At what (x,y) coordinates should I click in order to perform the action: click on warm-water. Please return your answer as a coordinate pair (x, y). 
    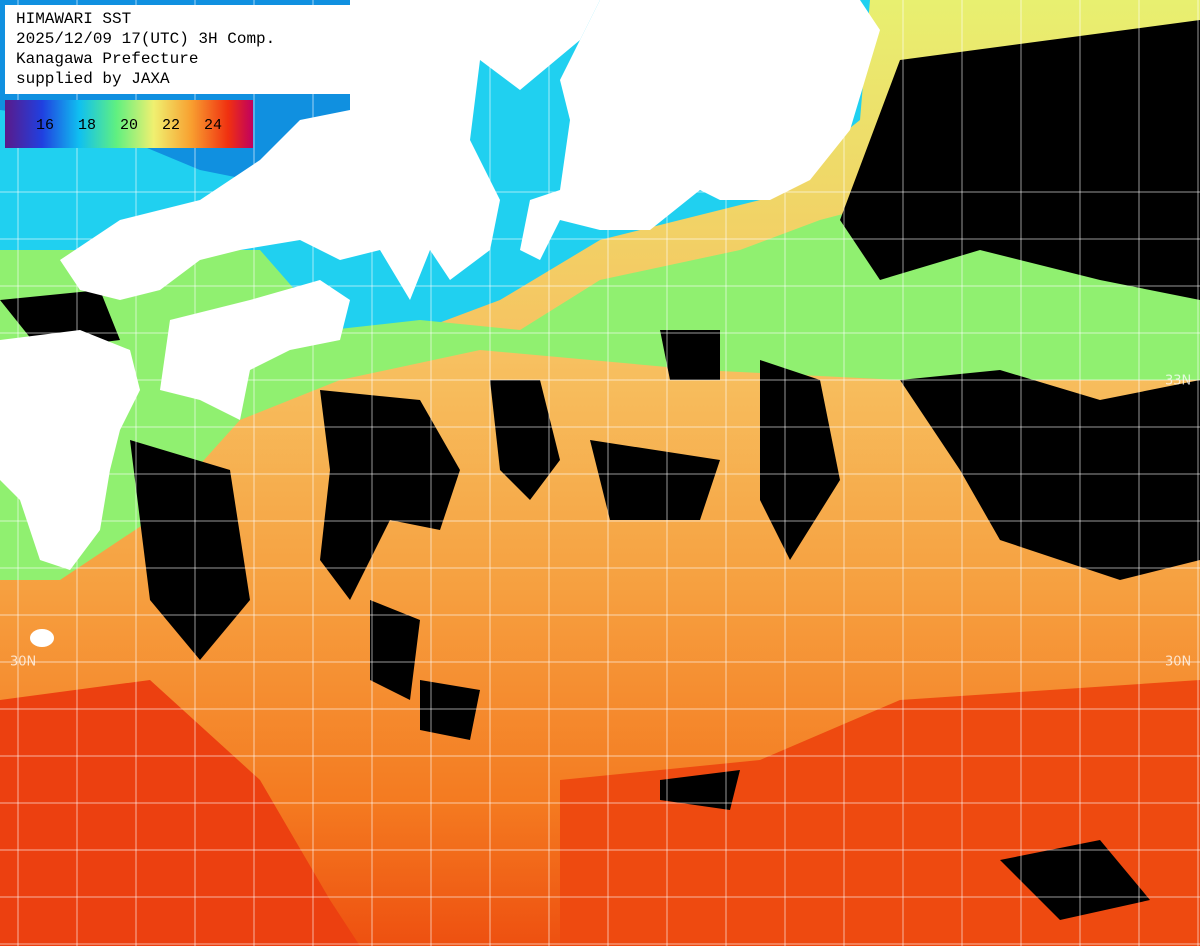
    Looking at the image, I should click on (180, 813).